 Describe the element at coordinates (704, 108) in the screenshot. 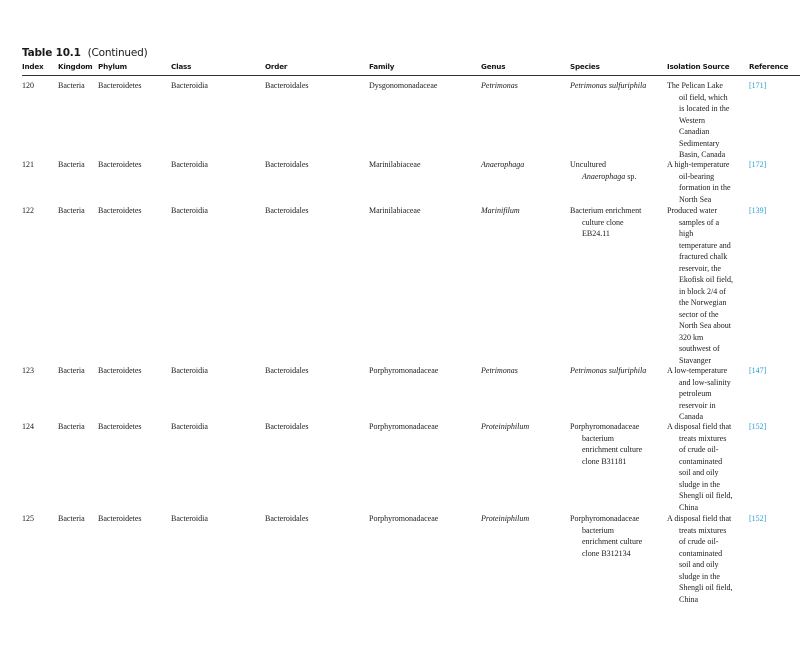

I see `source-line: is located in the` at that location.